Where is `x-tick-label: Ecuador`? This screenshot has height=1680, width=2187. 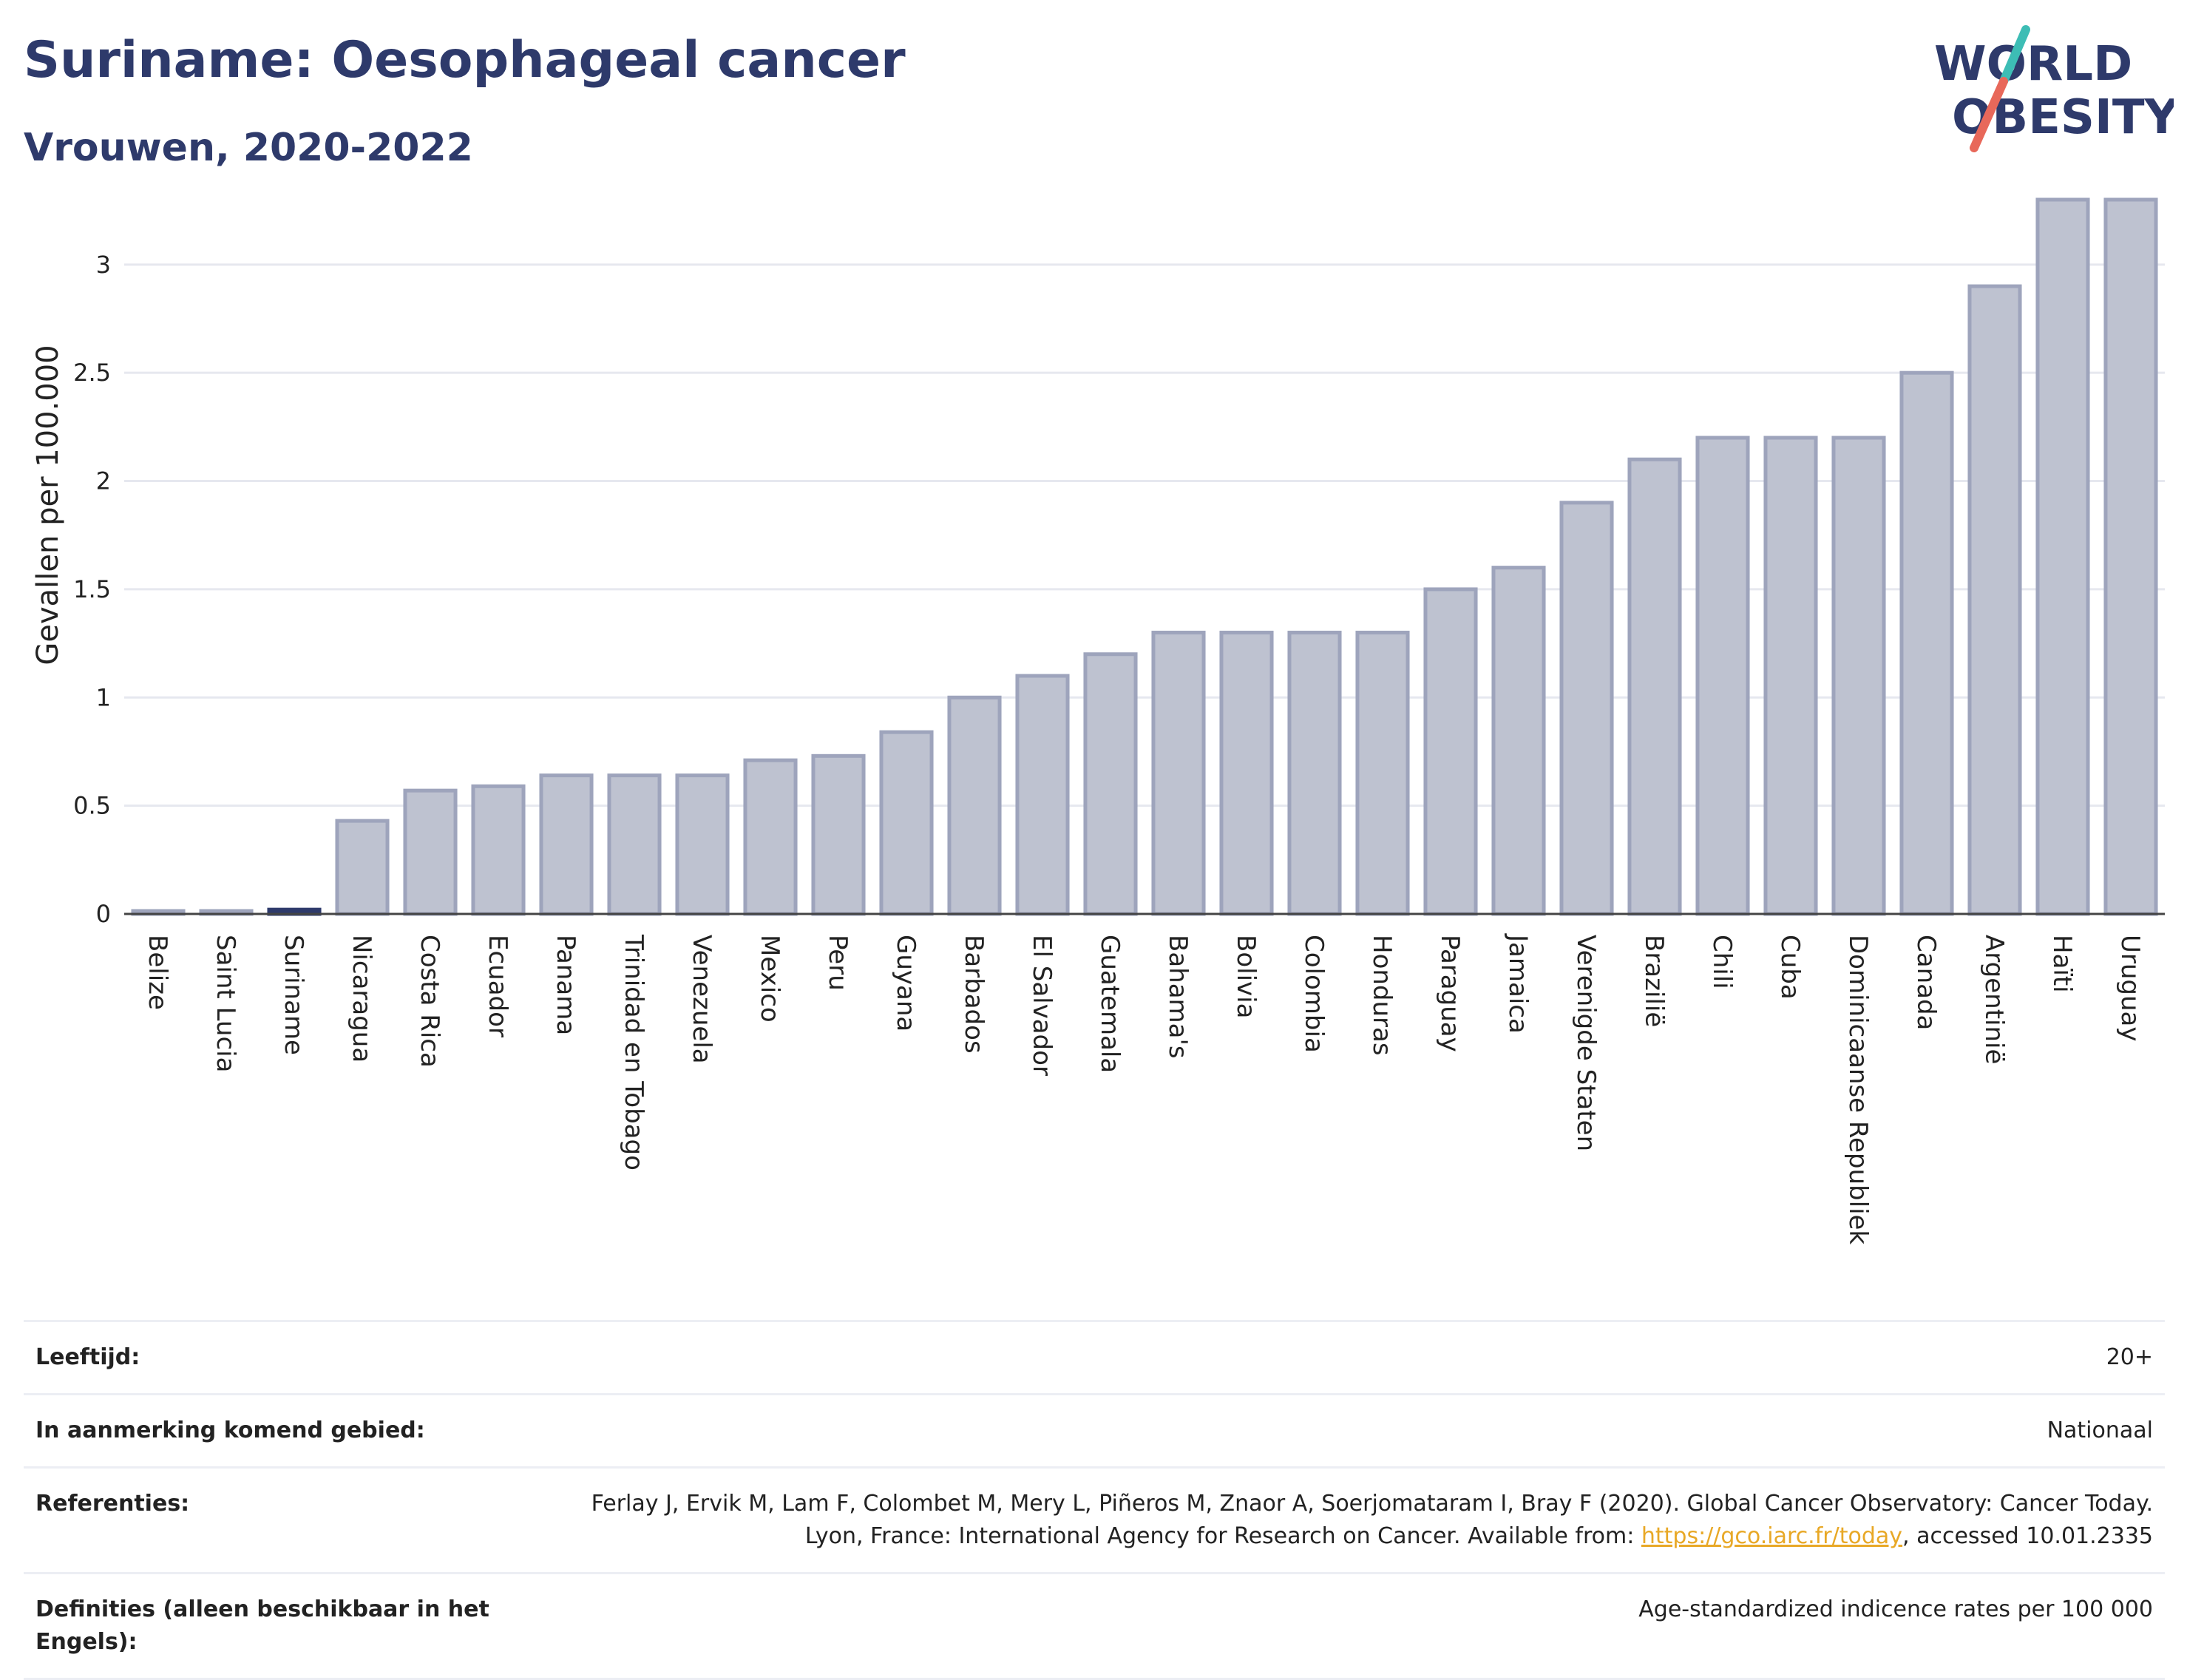
x-tick-label: Ecuador is located at coordinates (497, 986).